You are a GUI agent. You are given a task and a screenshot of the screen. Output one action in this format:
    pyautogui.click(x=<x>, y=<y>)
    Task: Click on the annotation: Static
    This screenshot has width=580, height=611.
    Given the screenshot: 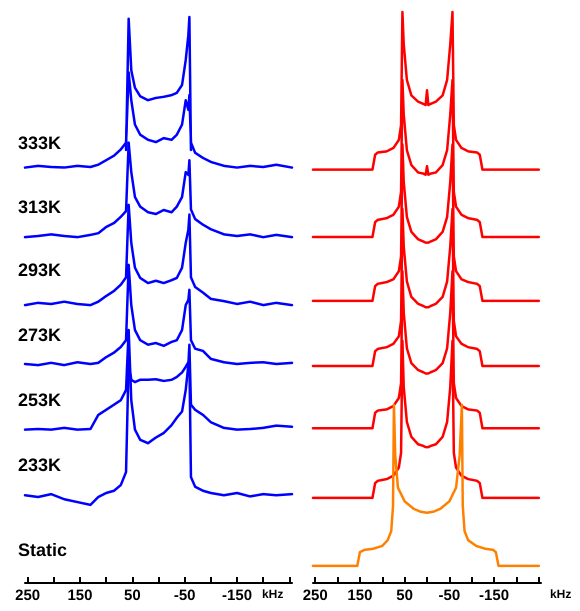 What is the action you would take?
    pyautogui.click(x=43, y=550)
    